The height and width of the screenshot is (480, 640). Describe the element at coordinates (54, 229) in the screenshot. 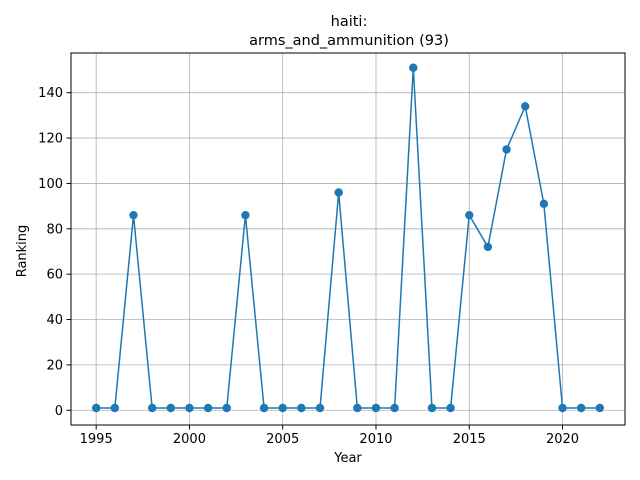

I see `y-tick-label: 80` at that location.